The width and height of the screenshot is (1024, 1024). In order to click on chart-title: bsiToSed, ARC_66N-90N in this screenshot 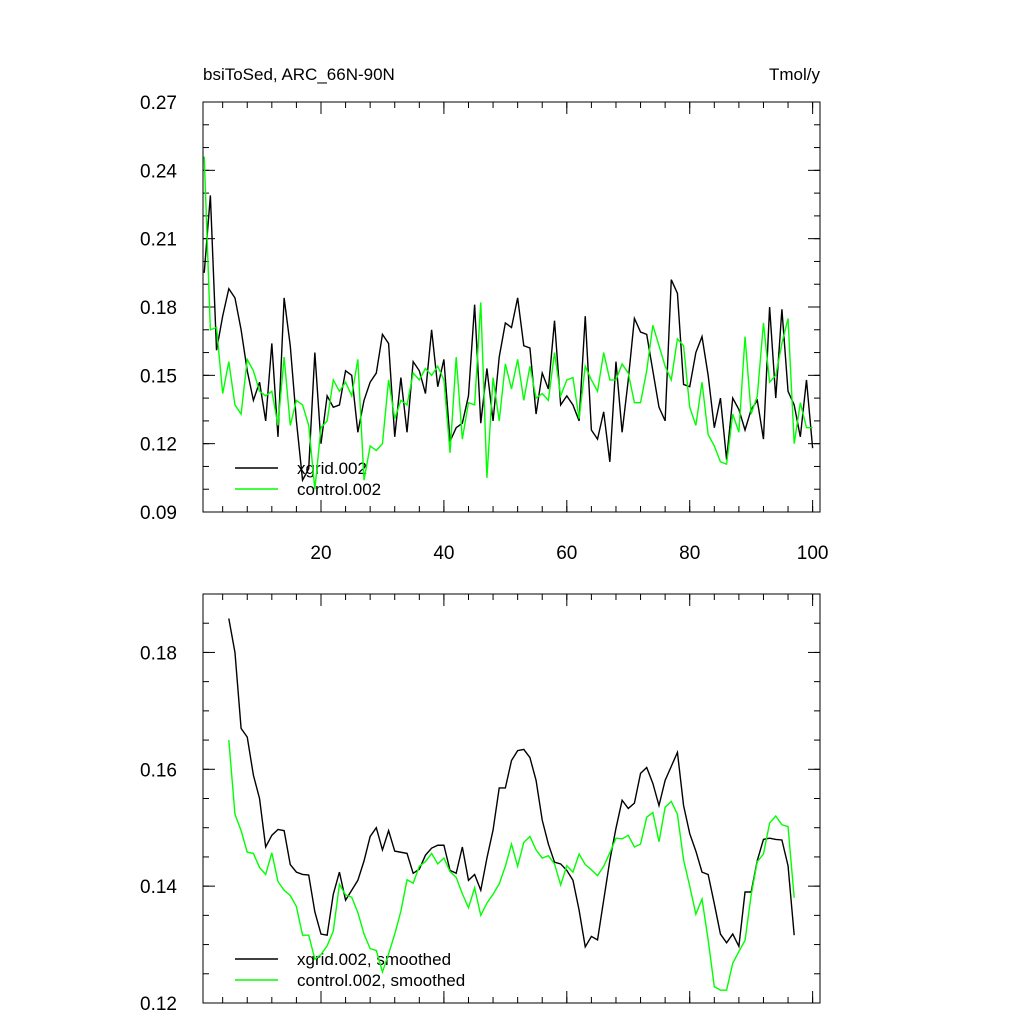, I will do `click(299, 74)`.